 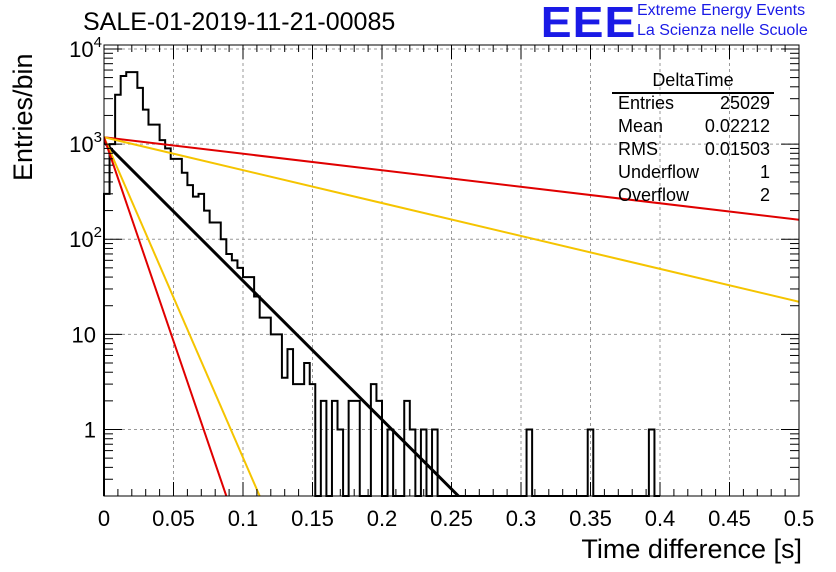 I want to click on x-axis-label: Time difference [s], so click(x=691, y=549).